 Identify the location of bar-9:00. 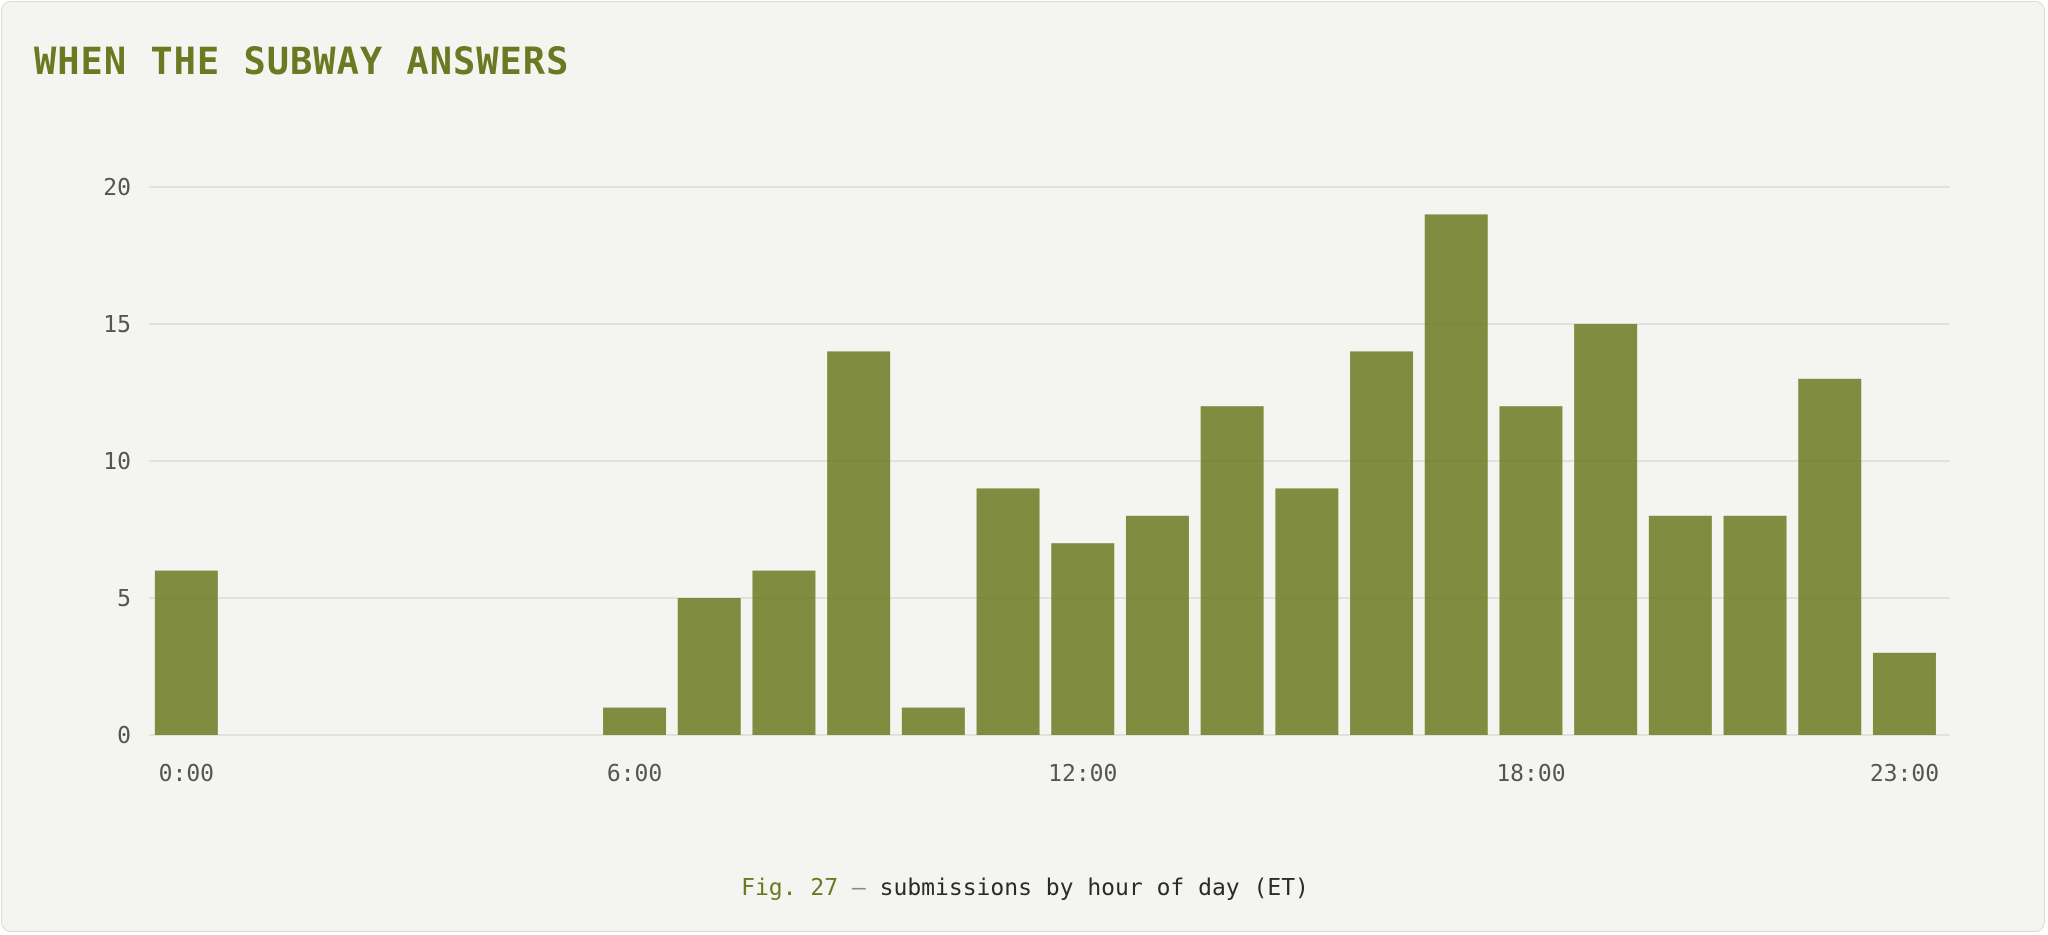
(859, 543).